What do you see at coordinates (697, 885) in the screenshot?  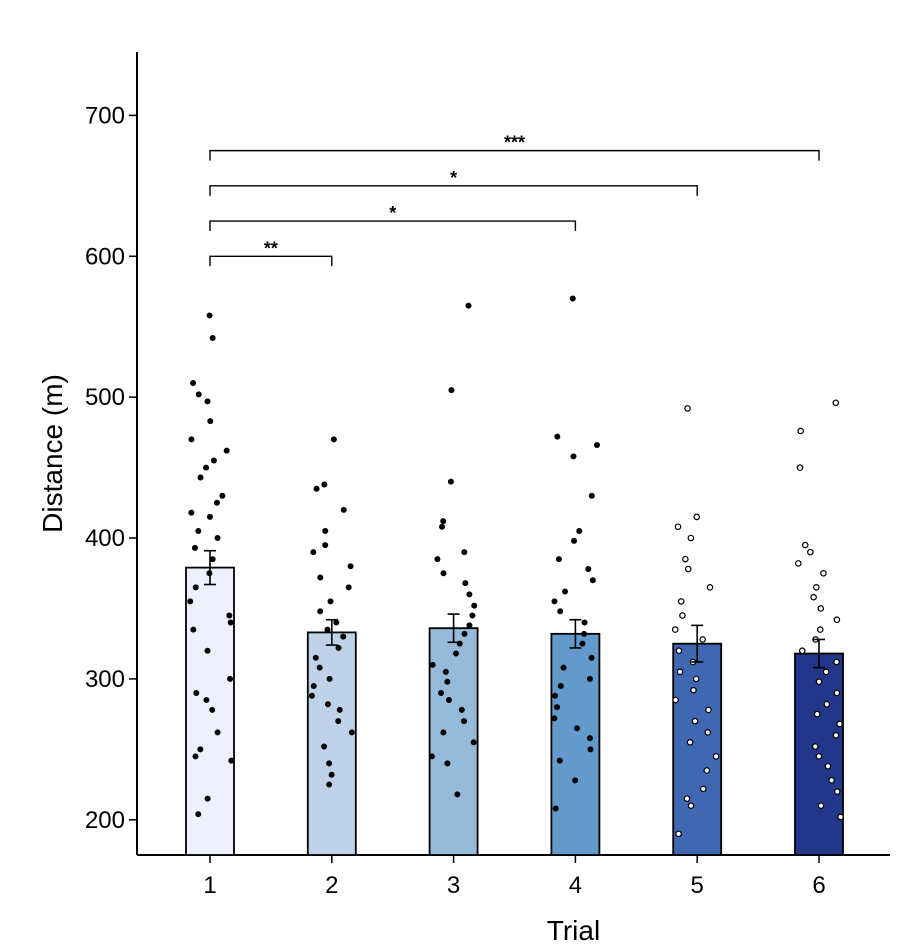 I see `x-tick-label: 5` at bounding box center [697, 885].